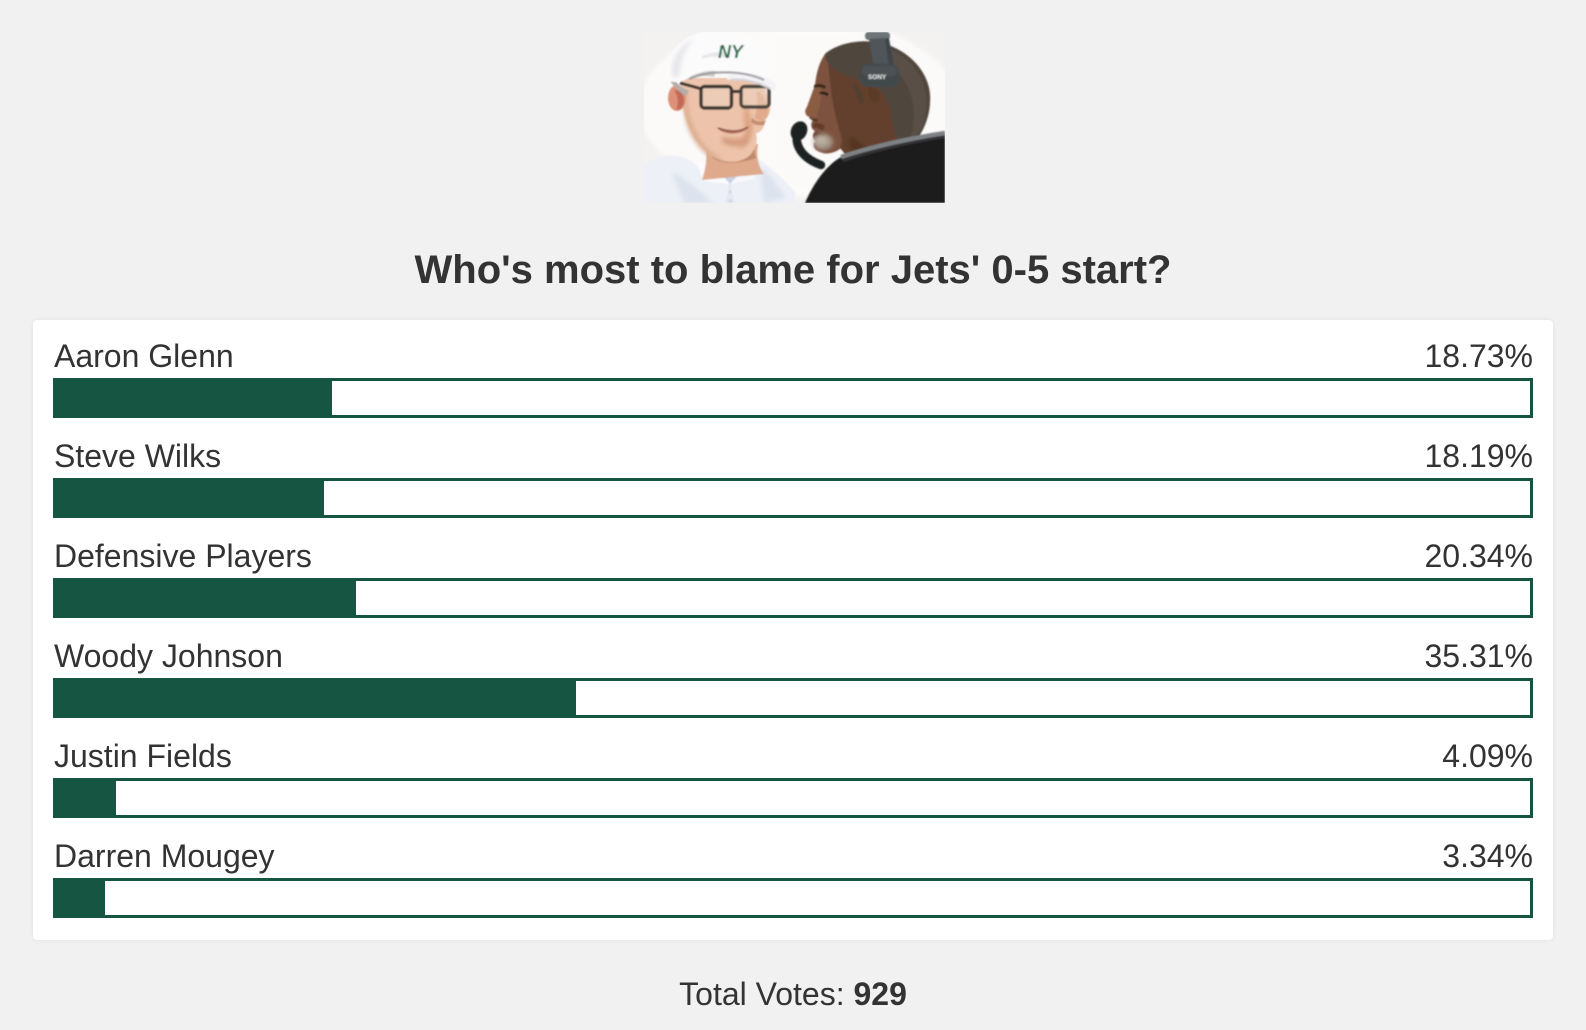 Image resolution: width=1586 pixels, height=1030 pixels. Describe the element at coordinates (877, 77) in the screenshot. I see `svg-text: SONY` at that location.